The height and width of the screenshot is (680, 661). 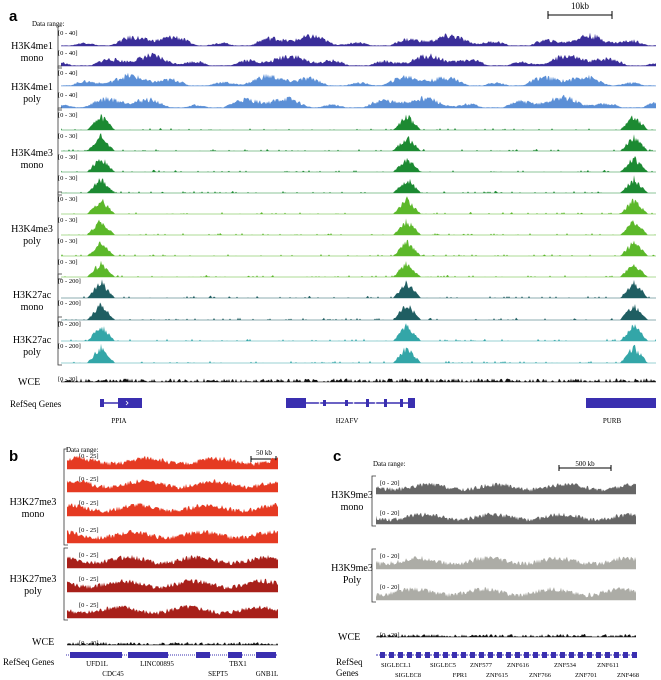 I want to click on panel-a-scale-label: 10kb, so click(x=580, y=6).